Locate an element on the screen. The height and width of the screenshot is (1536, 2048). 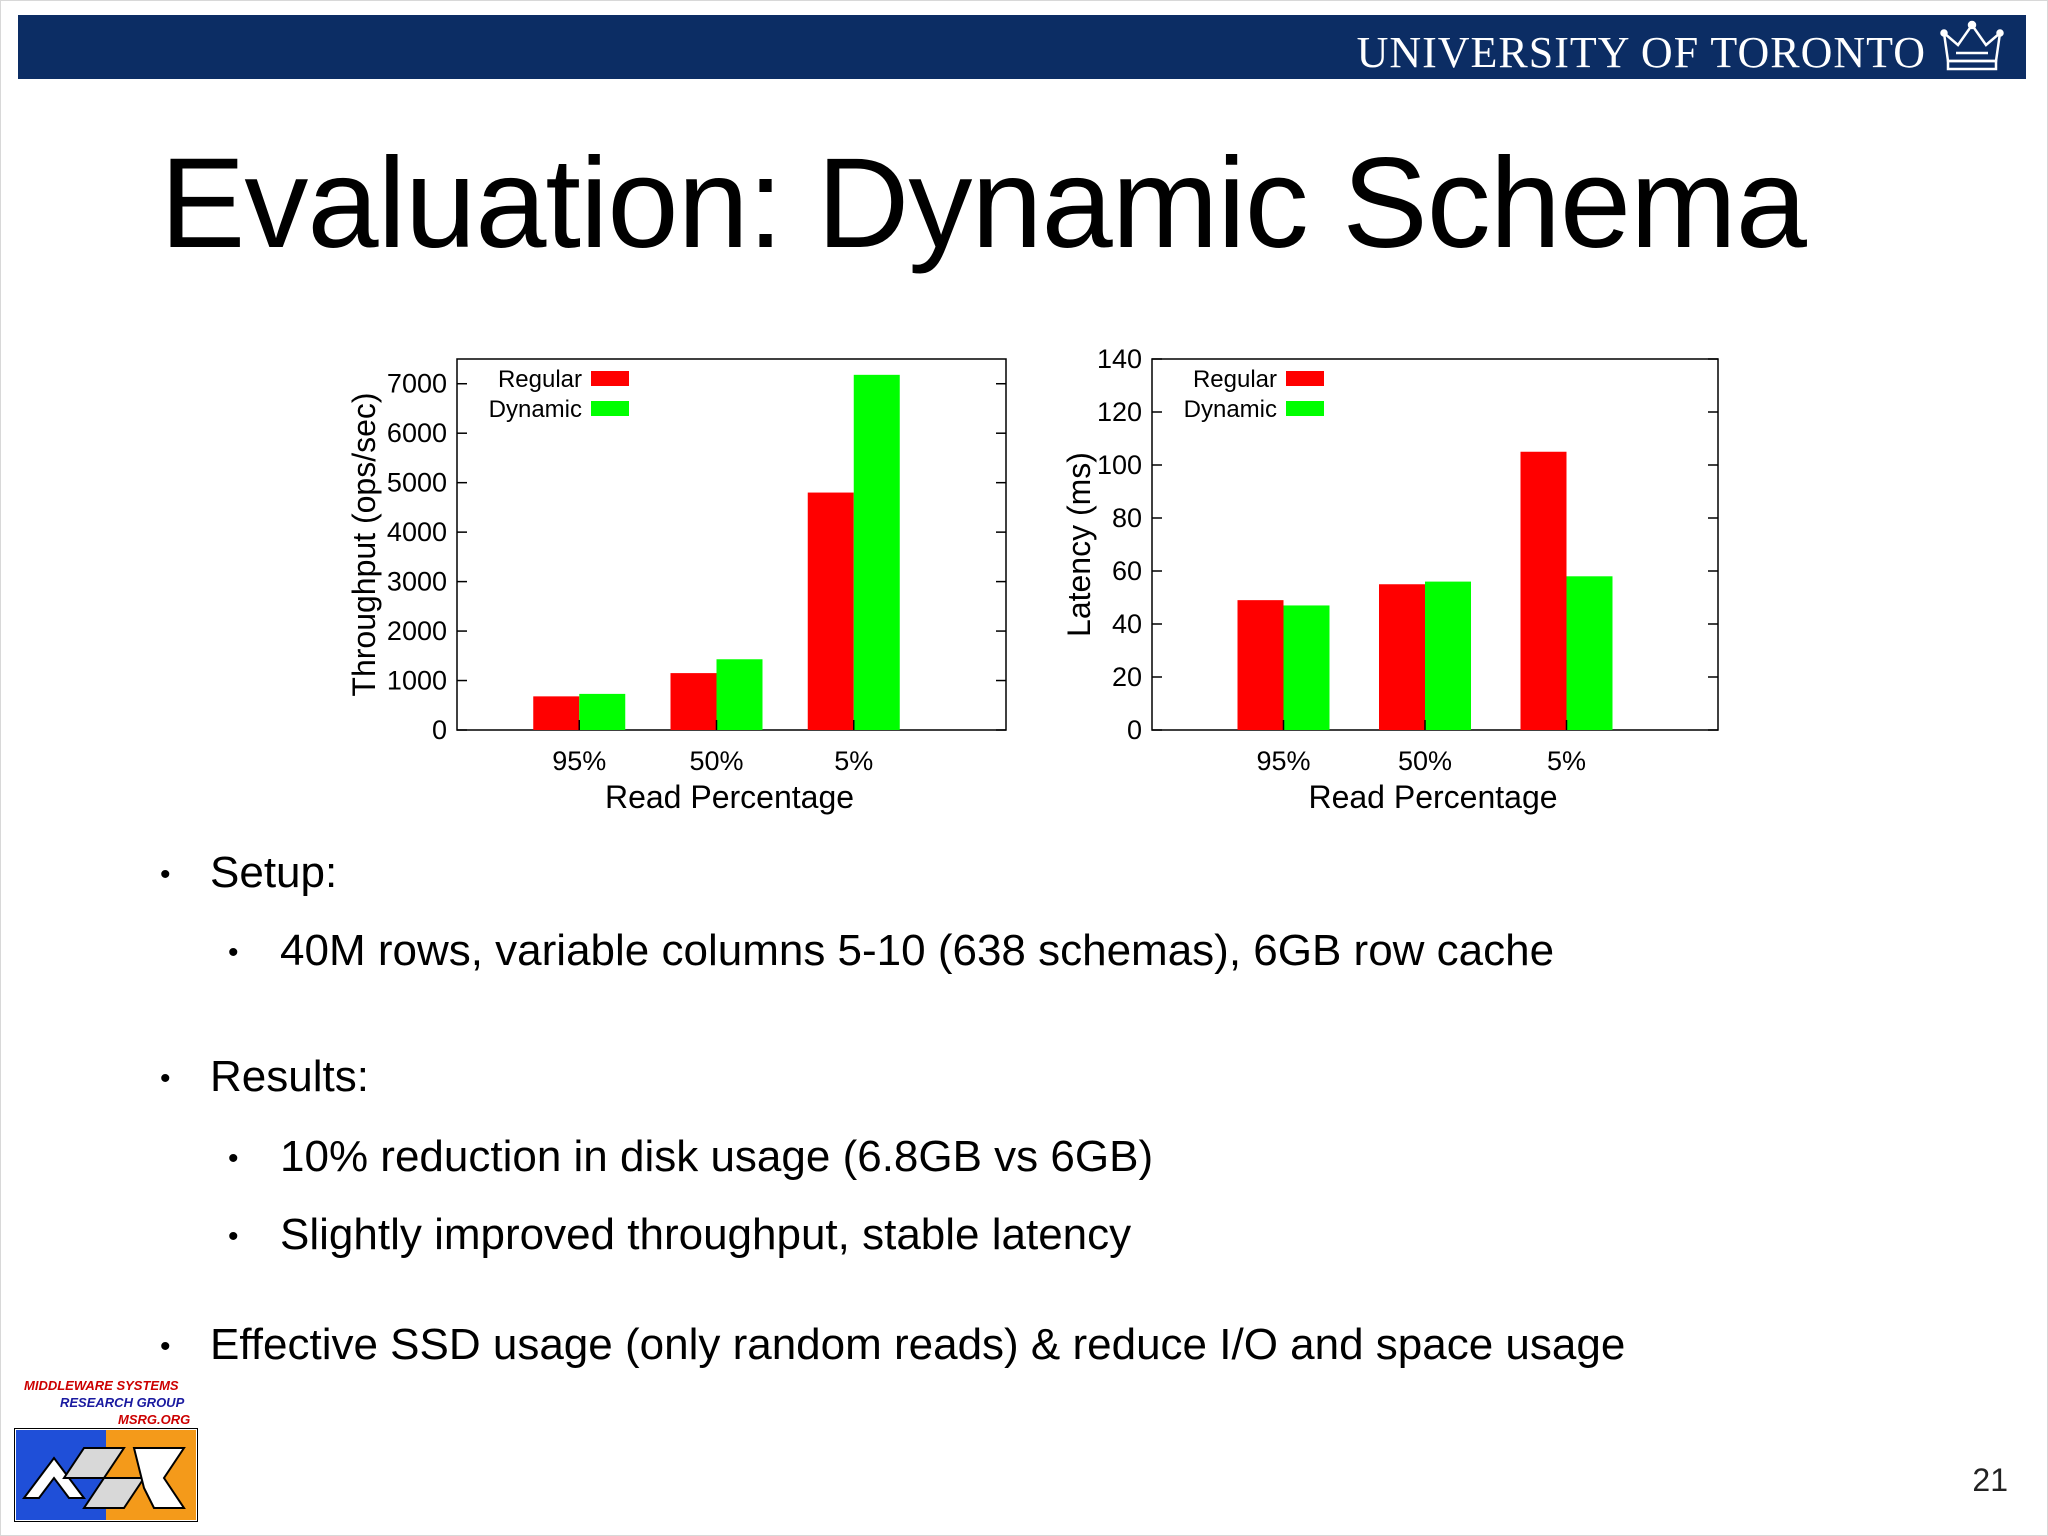
chart-1-ytick-label: 60 is located at coordinates (1127, 571).